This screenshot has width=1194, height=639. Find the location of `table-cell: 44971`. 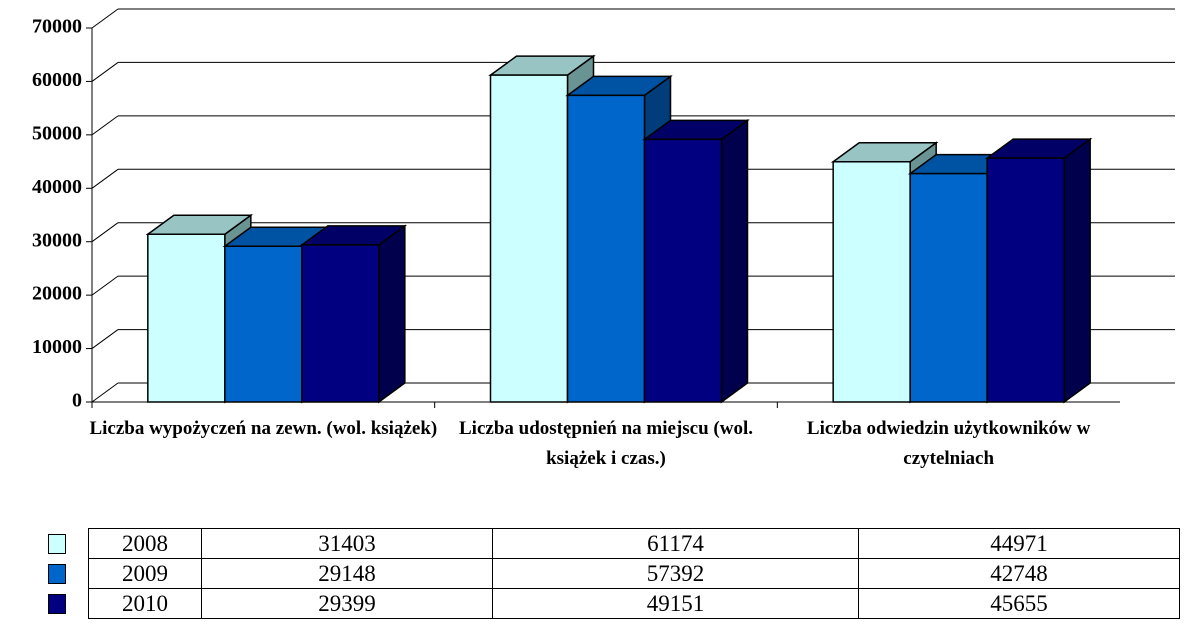

table-cell: 44971 is located at coordinates (1019, 543).